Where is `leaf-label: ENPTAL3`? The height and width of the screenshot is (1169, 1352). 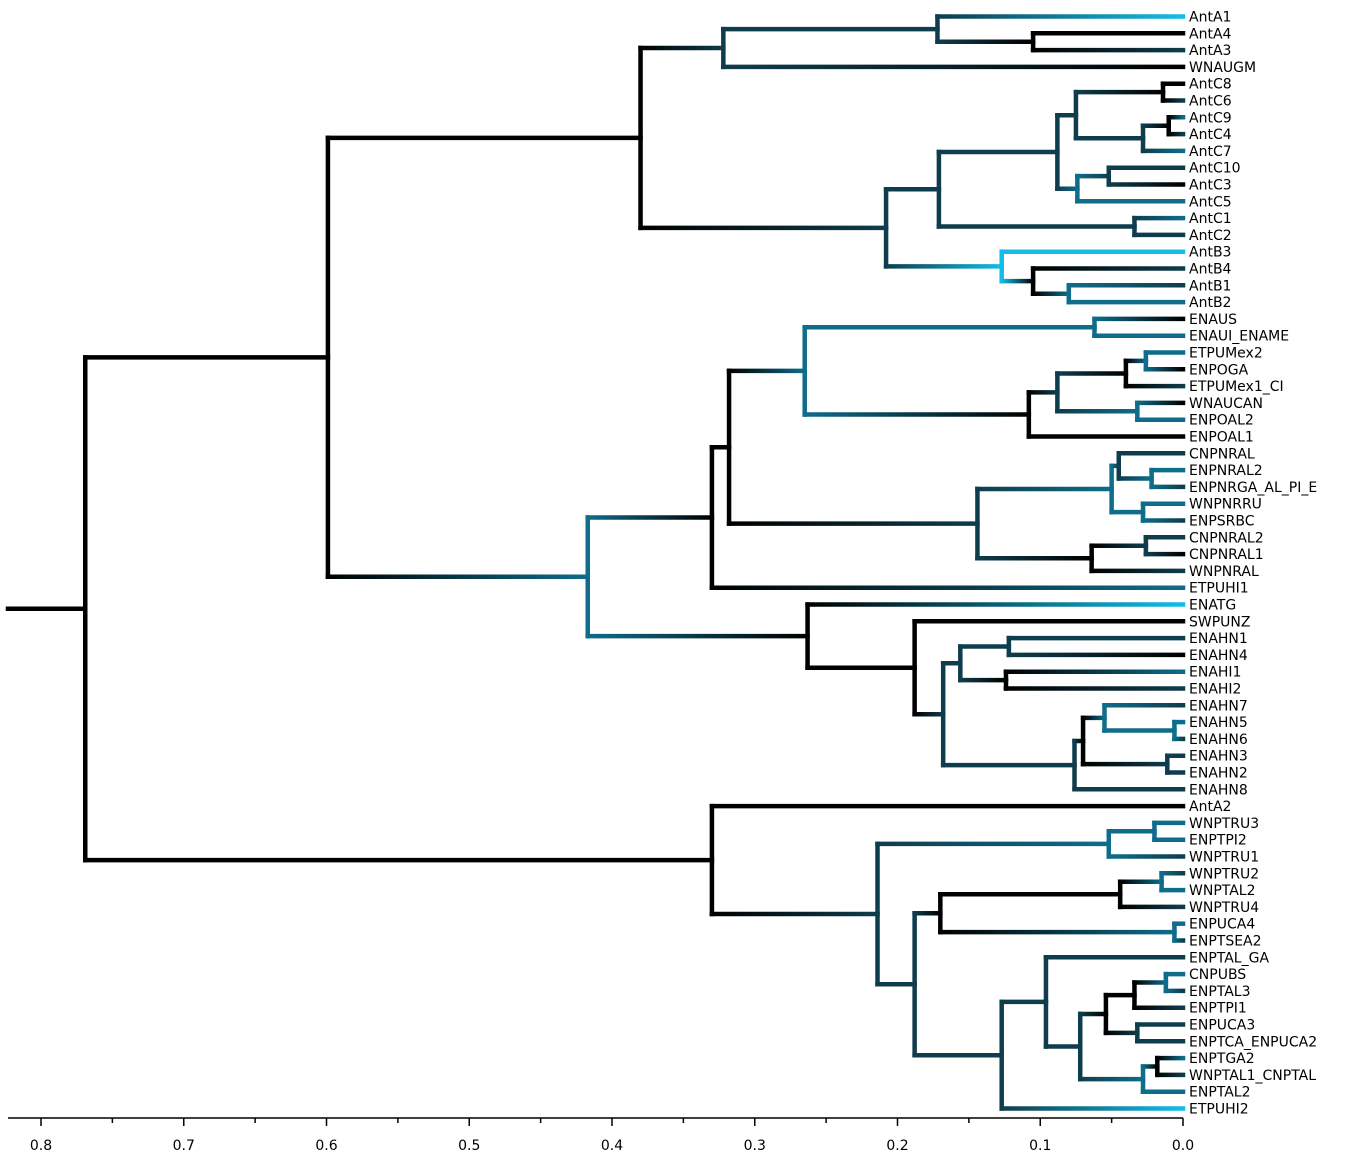
leaf-label: ENPTAL3 is located at coordinates (1220, 992).